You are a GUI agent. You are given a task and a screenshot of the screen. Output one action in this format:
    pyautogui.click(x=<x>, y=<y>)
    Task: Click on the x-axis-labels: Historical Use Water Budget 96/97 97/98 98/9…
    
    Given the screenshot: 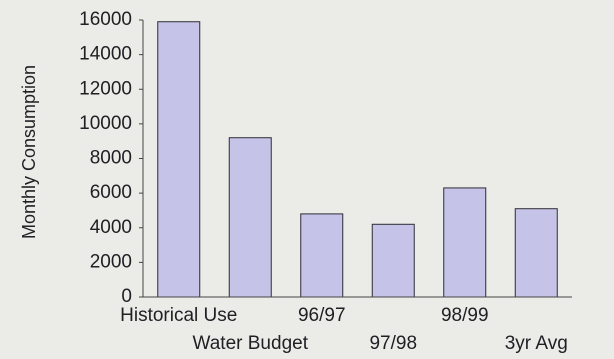 What is the action you would take?
    pyautogui.click(x=344, y=329)
    